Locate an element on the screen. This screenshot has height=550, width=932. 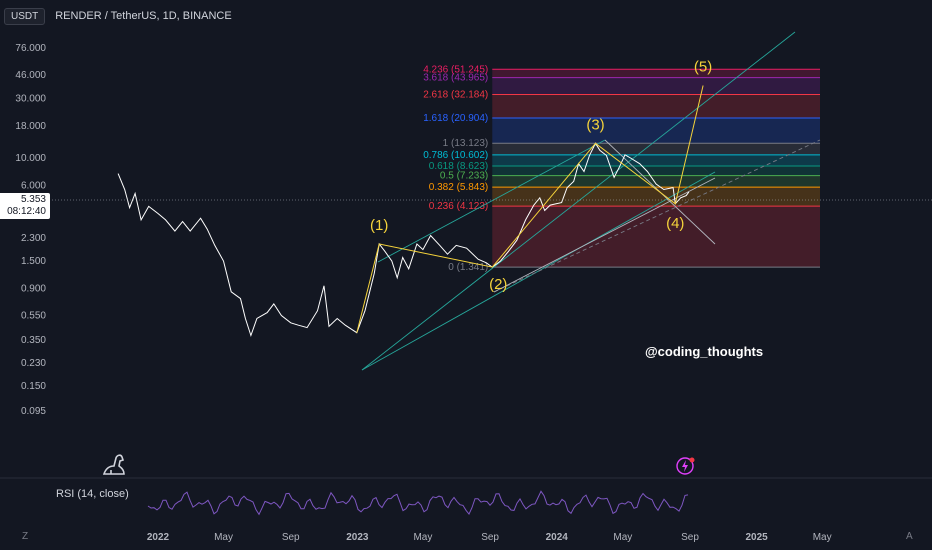
price-tick-label: 46.000 is located at coordinates (30, 75).